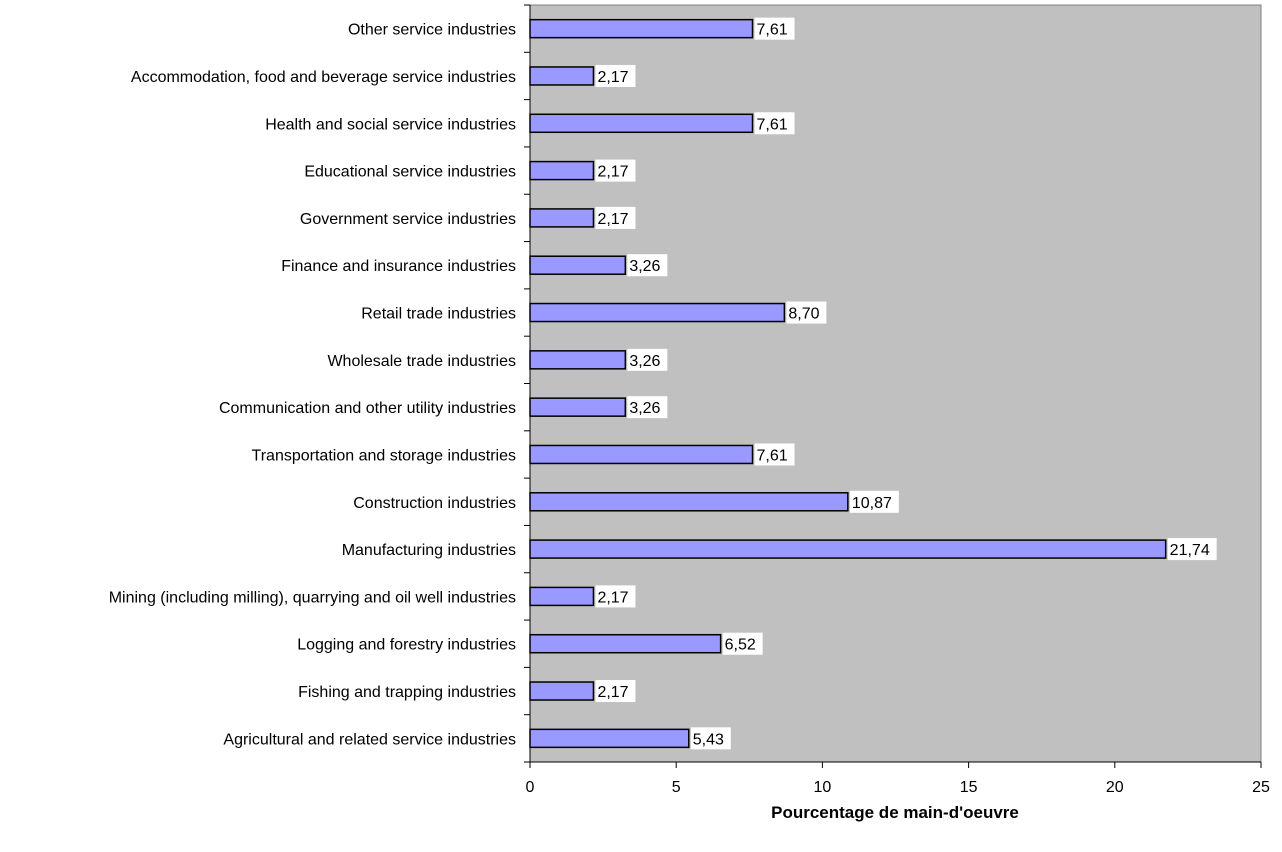 The image size is (1282, 852). Describe the element at coordinates (438, 314) in the screenshot. I see `category-label: Retail trade industries` at that location.